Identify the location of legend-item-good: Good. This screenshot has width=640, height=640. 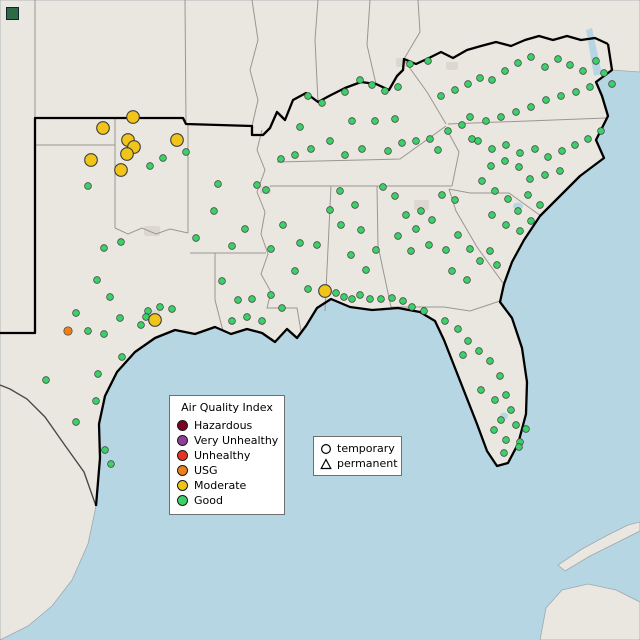
(227, 500).